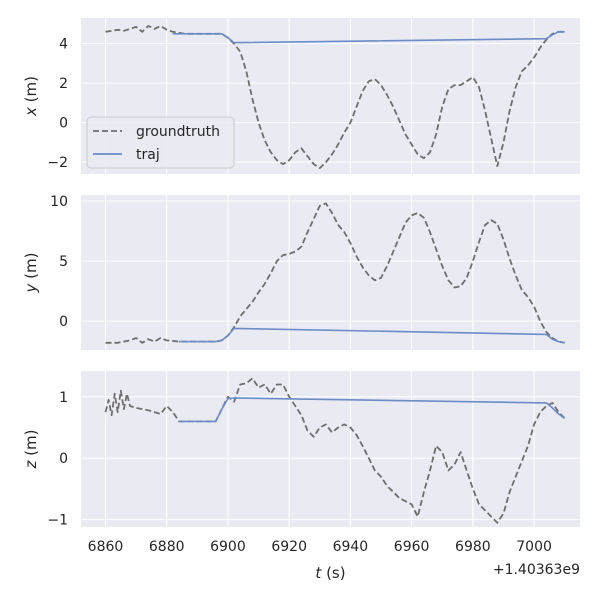 The width and height of the screenshot is (600, 600). I want to click on legend-box, so click(160, 142).